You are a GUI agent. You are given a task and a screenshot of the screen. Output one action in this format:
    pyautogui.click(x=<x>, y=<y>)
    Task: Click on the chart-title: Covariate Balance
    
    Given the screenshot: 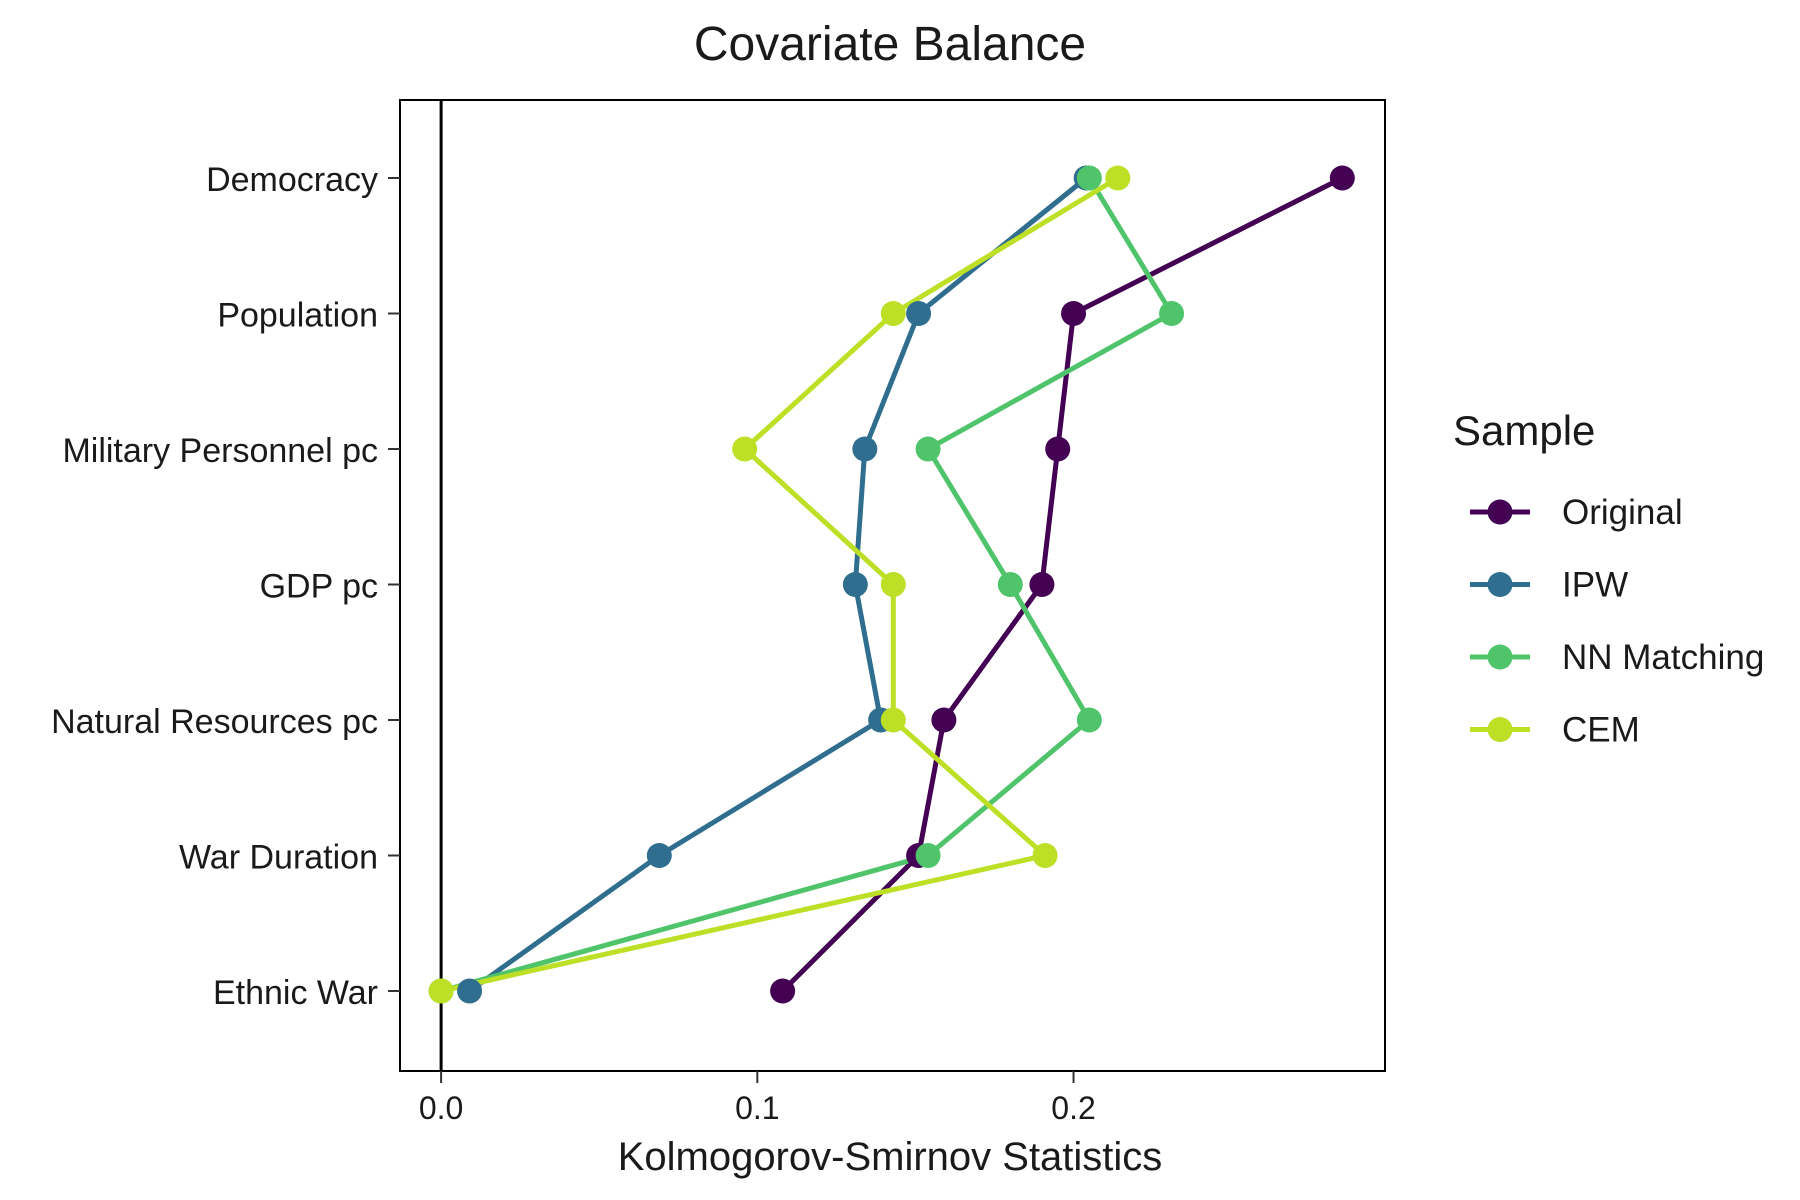 What is the action you would take?
    pyautogui.click(x=890, y=44)
    